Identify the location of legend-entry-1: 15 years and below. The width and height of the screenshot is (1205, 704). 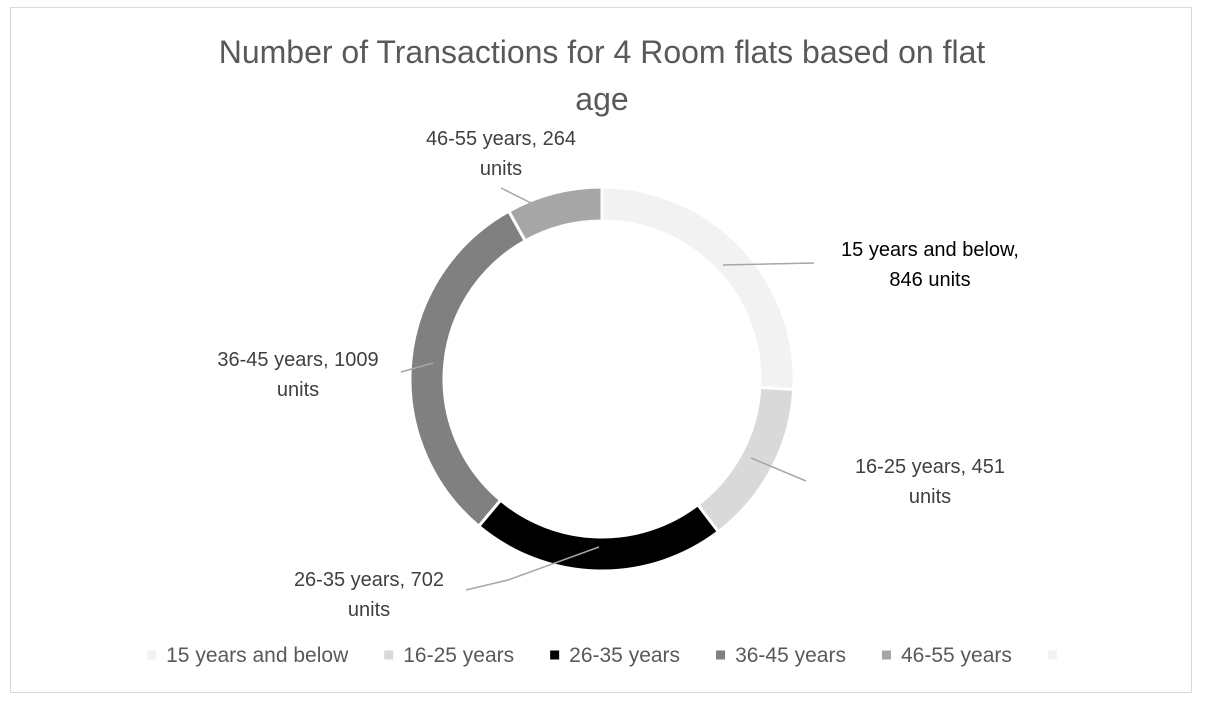
(248, 655).